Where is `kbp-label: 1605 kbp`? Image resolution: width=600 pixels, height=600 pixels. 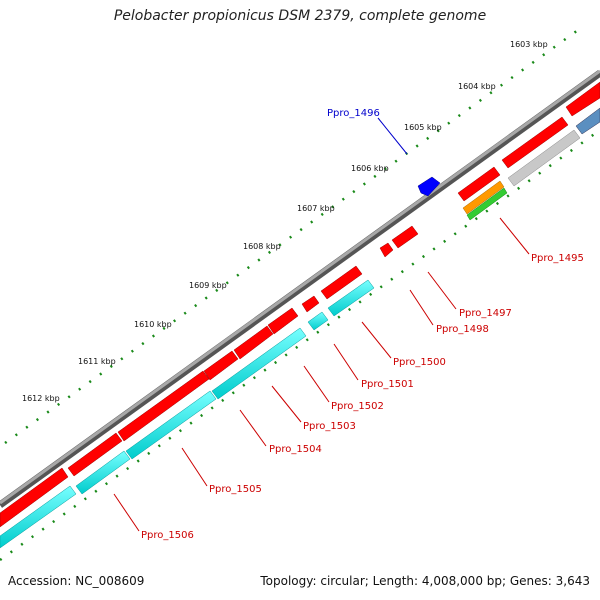 kbp-label: 1605 kbp is located at coordinates (423, 127).